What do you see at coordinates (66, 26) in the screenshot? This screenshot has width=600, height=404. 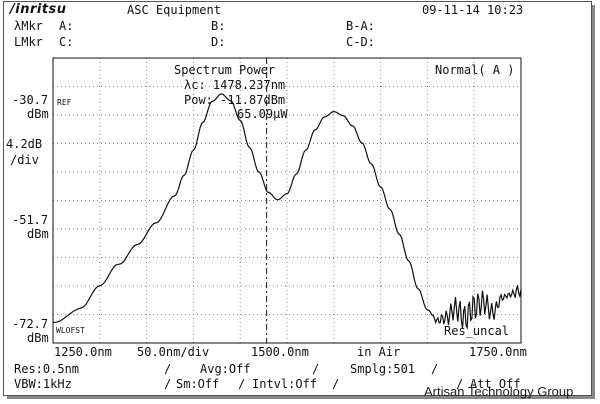 I see `marker-a-label: A:` at bounding box center [66, 26].